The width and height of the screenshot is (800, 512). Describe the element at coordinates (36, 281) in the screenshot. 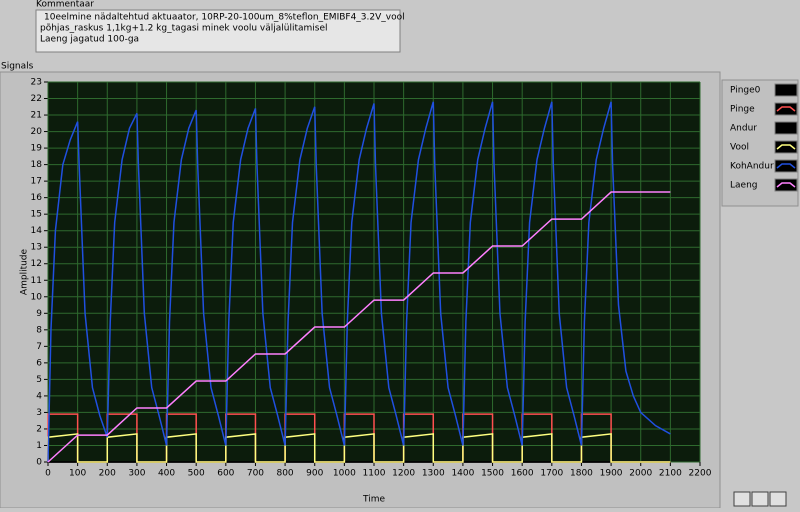

I see `y-tick-label: 11` at that location.